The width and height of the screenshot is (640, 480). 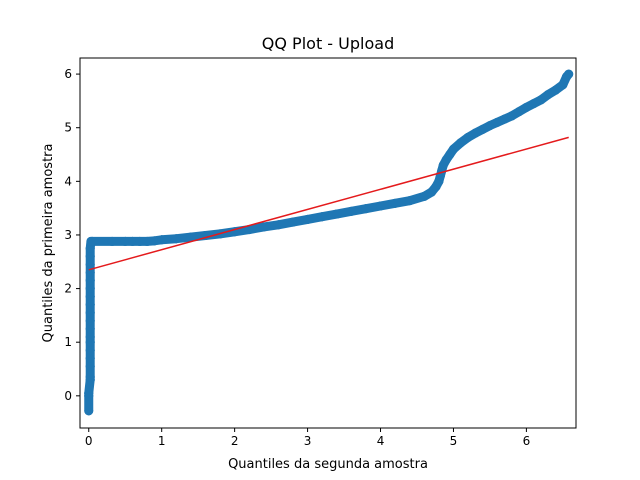 What do you see at coordinates (527, 441) in the screenshot?
I see `x-tick-label: 6` at bounding box center [527, 441].